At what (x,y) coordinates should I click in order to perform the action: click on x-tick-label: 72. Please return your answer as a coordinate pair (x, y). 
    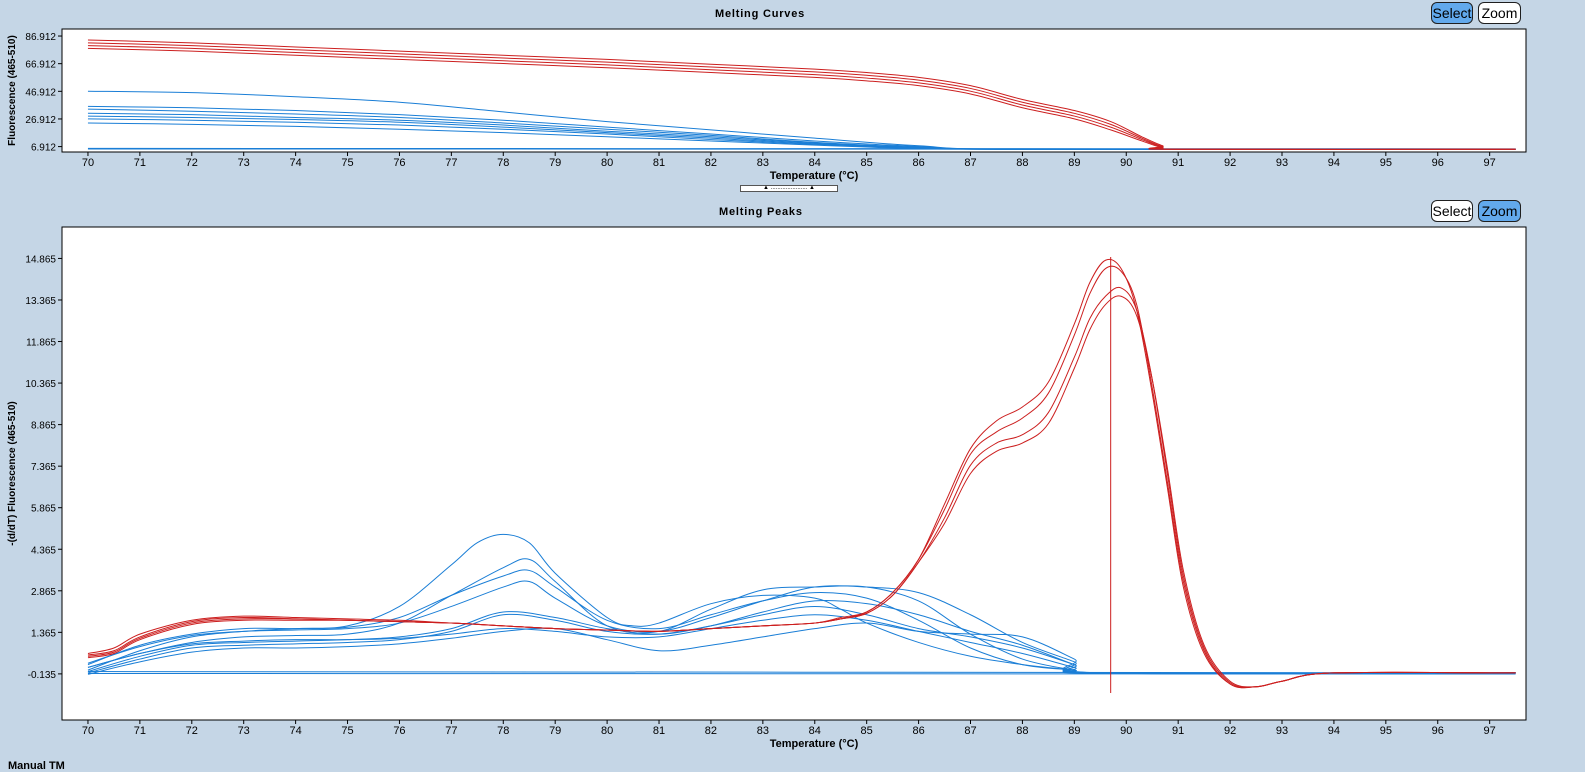
    Looking at the image, I should click on (192, 731).